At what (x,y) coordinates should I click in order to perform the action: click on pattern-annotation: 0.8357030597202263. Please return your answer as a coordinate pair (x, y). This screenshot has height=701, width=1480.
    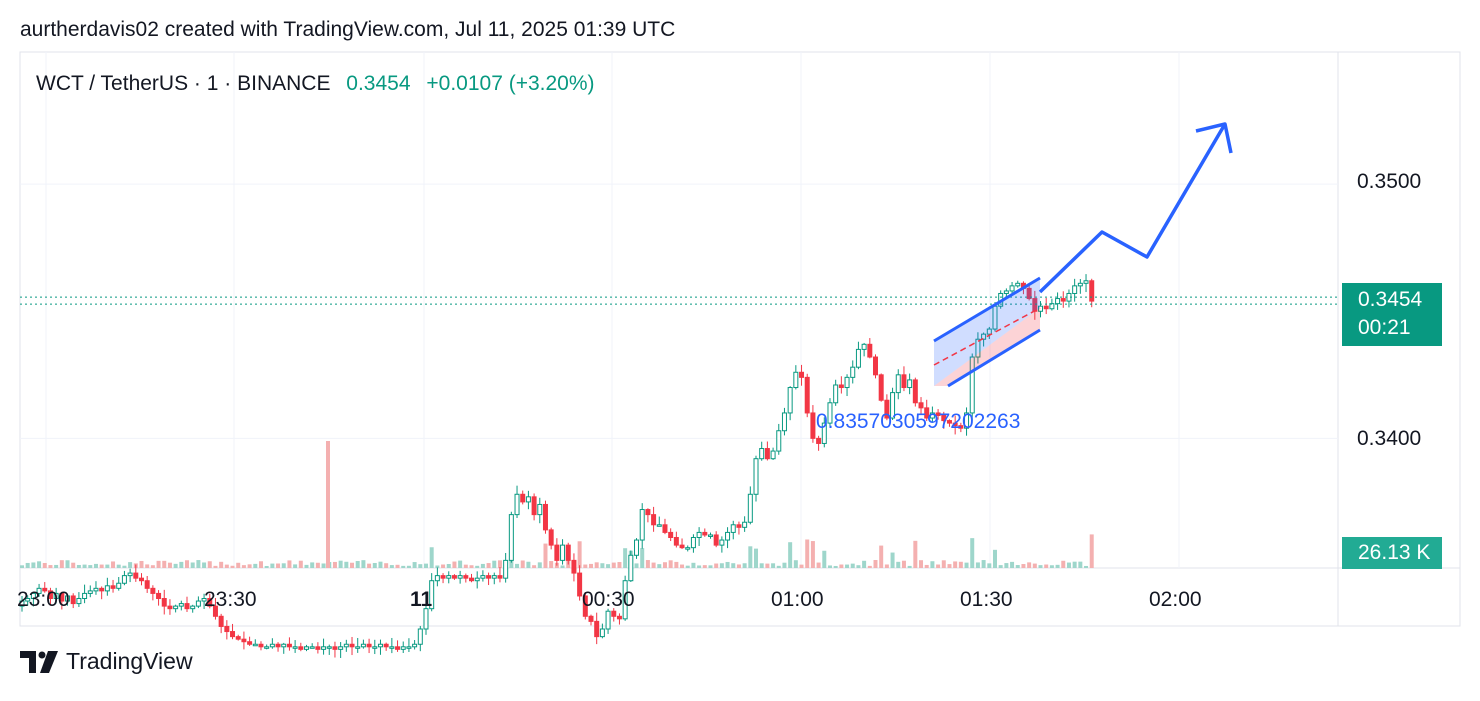
    Looking at the image, I should click on (918, 421).